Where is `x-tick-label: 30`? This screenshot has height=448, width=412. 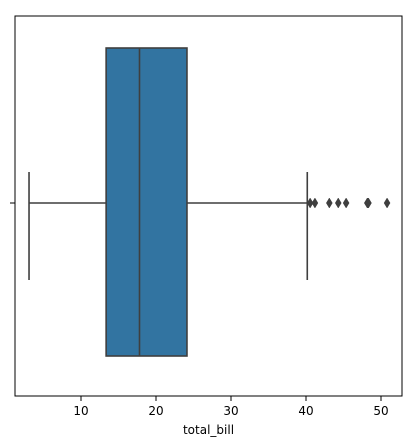 x-tick-label: 30 is located at coordinates (230, 411).